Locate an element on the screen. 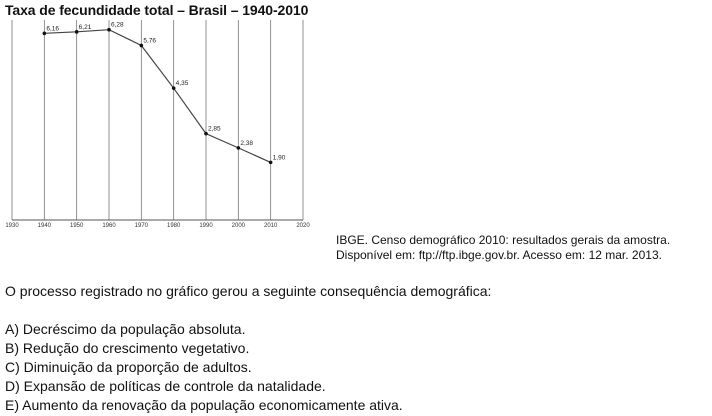  x-tick-label-1950: 1950 is located at coordinates (77, 226).